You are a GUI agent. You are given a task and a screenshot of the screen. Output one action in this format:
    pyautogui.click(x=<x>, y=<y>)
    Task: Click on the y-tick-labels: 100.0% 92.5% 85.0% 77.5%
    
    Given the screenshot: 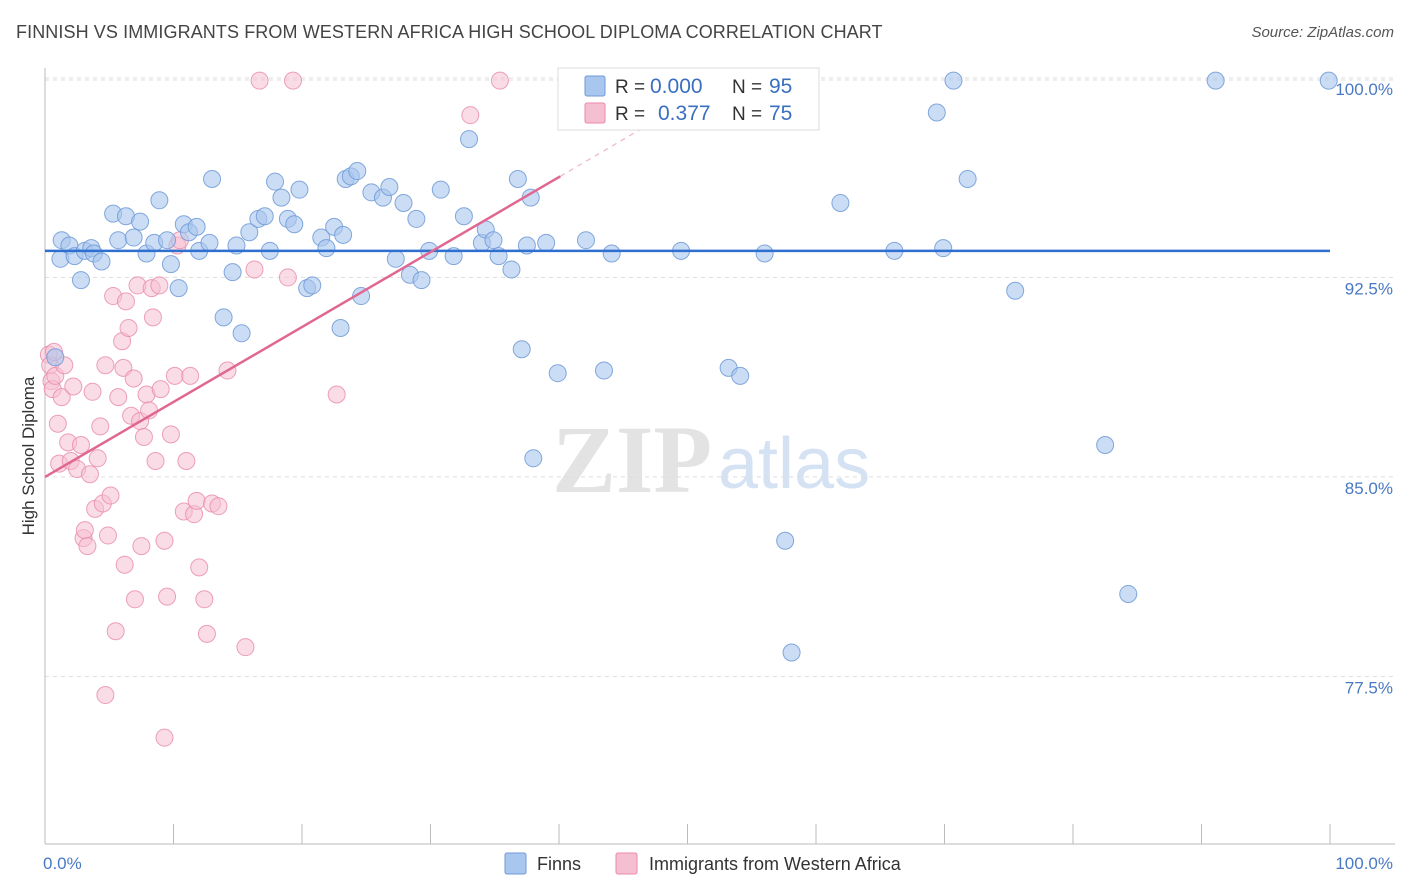 What is the action you would take?
    pyautogui.click(x=1364, y=388)
    